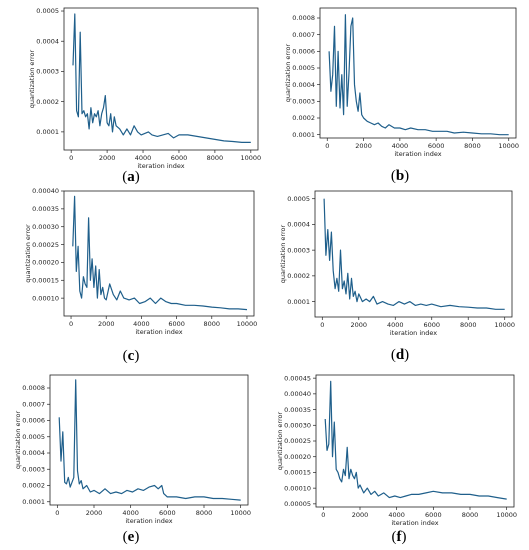  Describe the element at coordinates (131, 356) in the screenshot. I see `panel-caption: (c)` at that location.